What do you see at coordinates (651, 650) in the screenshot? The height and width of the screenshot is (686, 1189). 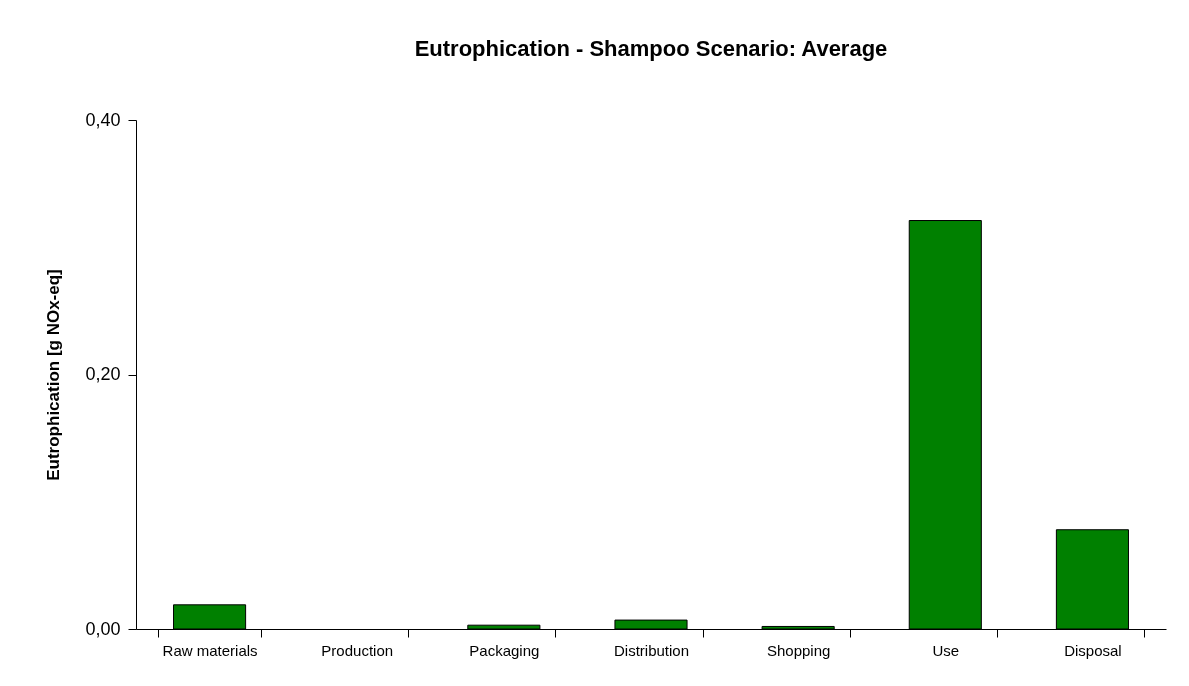 I see `x-tick-label: Distribution` at bounding box center [651, 650].